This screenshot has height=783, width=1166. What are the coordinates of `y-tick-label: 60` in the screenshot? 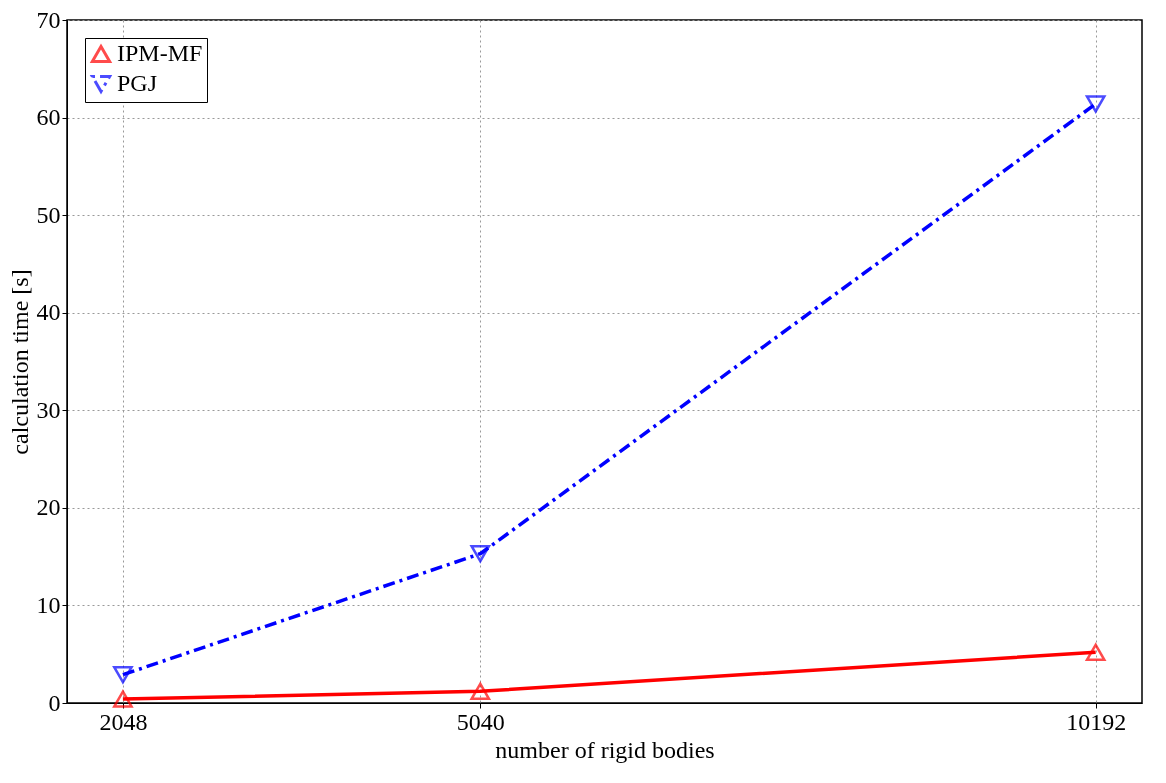 It's located at (48, 117).